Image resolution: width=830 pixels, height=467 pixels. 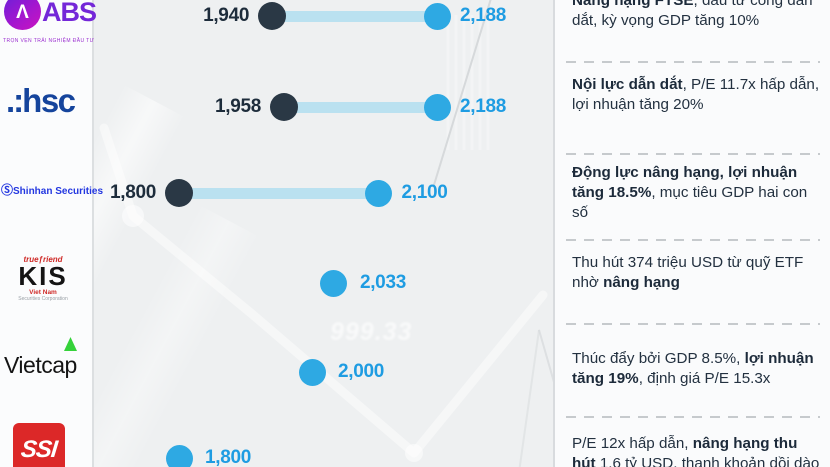 I want to click on note-text-segment: nâng hạng thu hút, so click(x=685, y=451).